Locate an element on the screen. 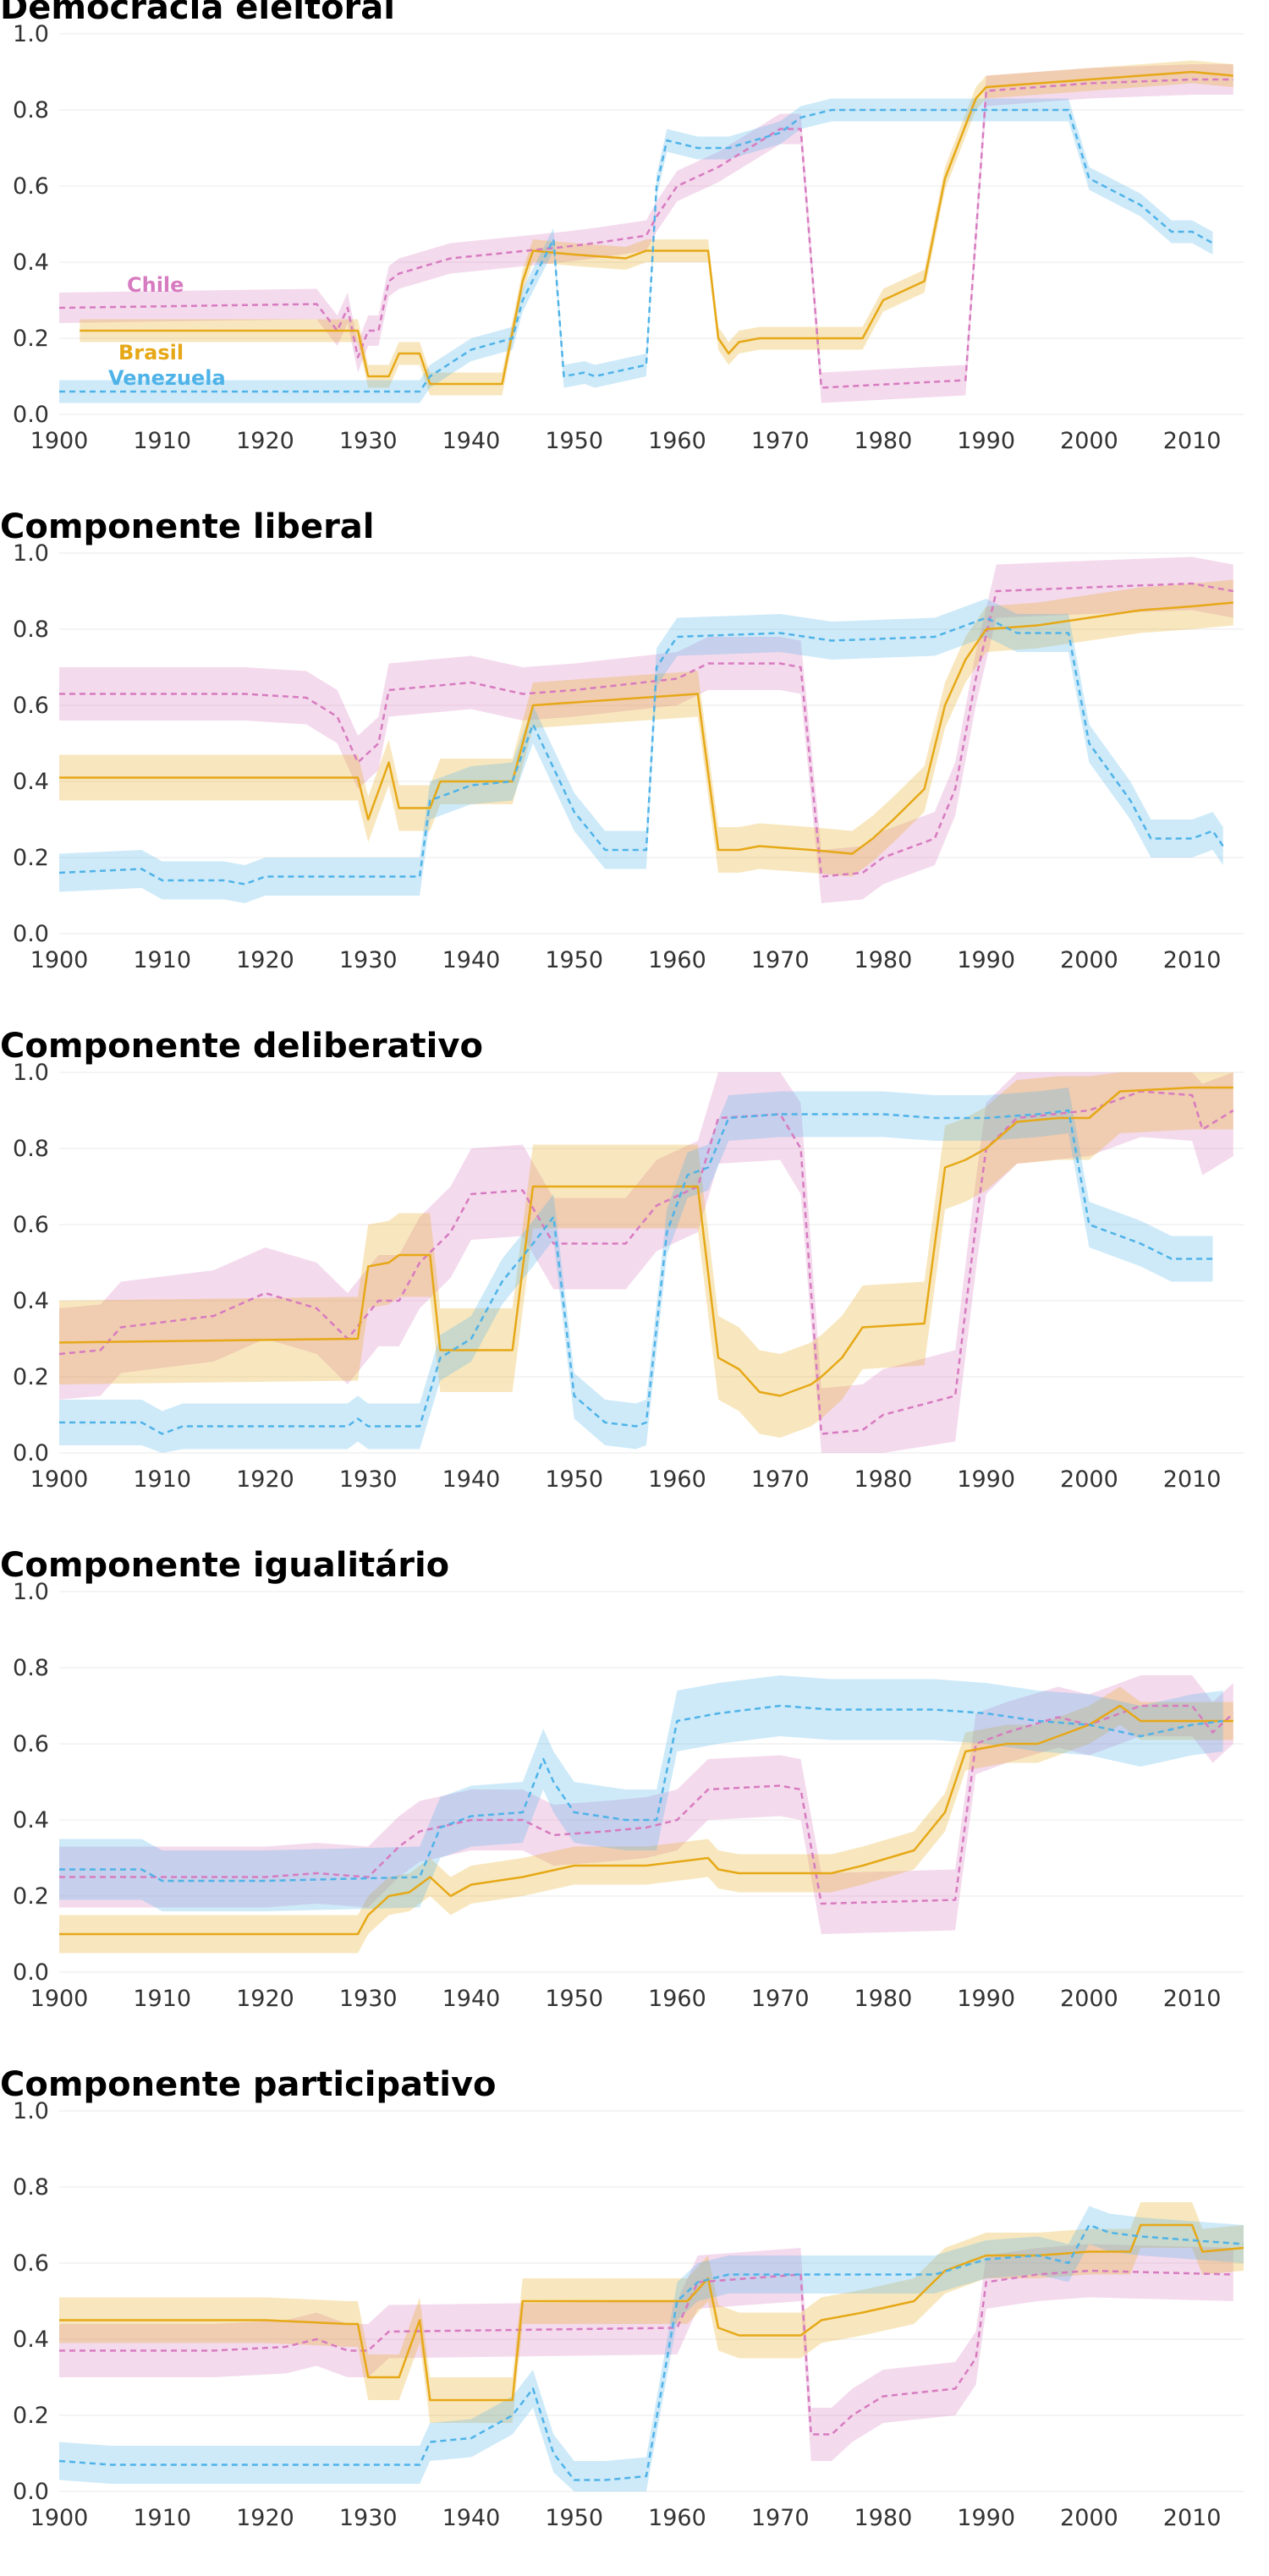 Image resolution: width=1269 pixels, height=2576 pixels. chart-title: Componente igualitário is located at coordinates (225, 1565).